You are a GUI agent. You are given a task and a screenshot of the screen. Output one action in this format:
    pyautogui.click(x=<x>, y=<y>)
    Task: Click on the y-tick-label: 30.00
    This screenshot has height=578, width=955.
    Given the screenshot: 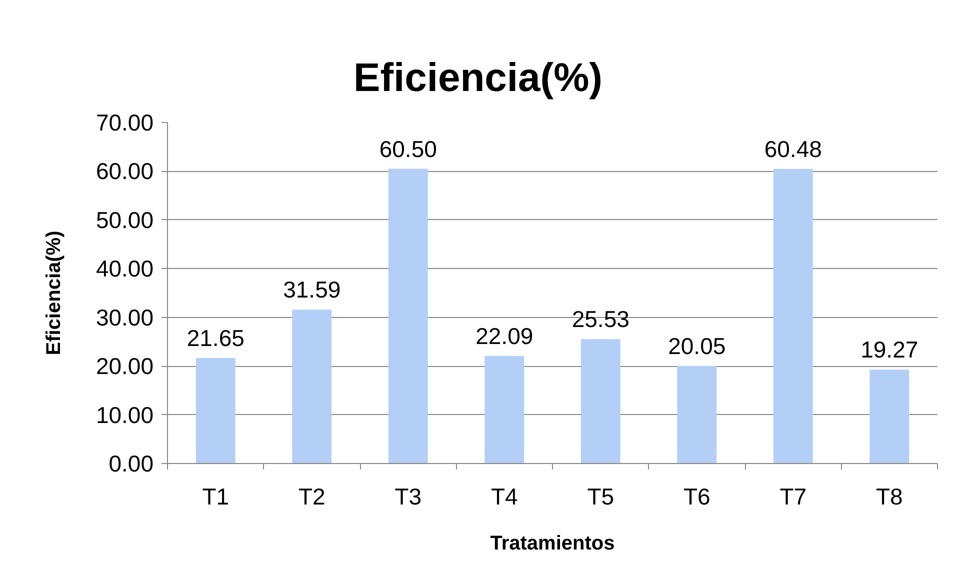 What is the action you would take?
    pyautogui.click(x=125, y=317)
    